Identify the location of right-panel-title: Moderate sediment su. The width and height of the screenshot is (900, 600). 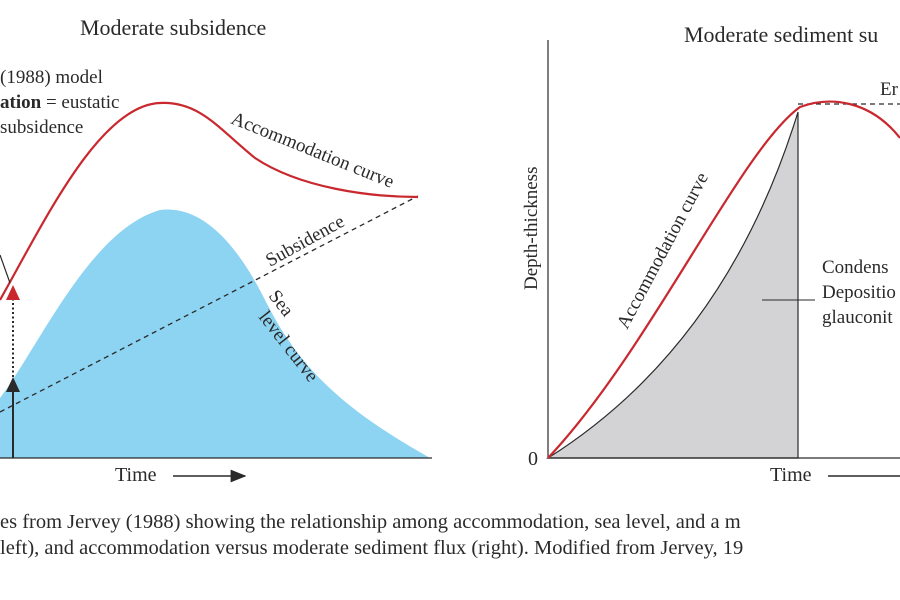
(781, 34).